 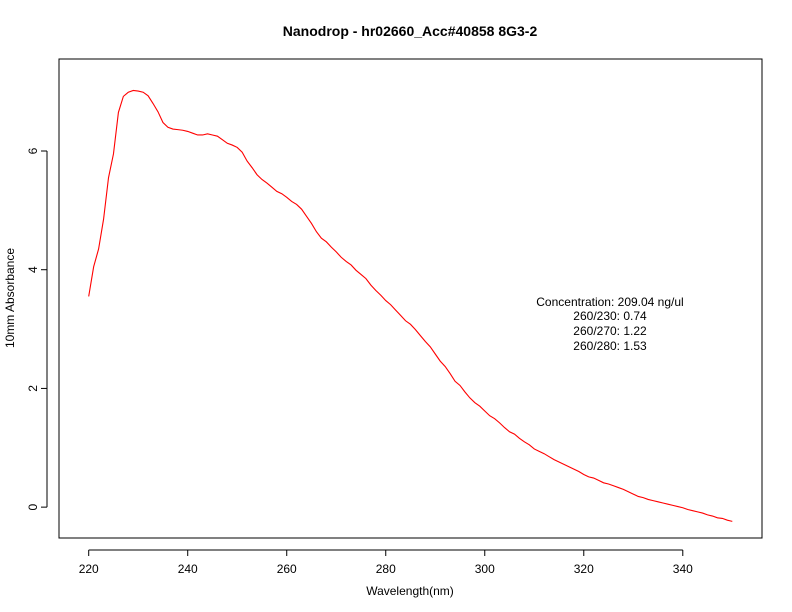 I want to click on x-tick-label: 240, so click(x=188, y=569).